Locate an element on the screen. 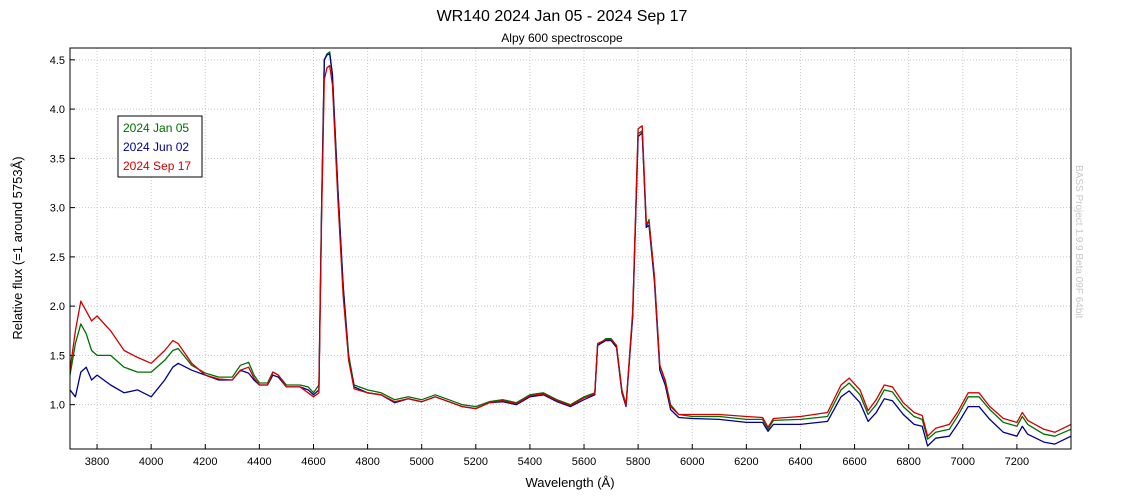  x-tick-label: 5400 is located at coordinates (530, 462).